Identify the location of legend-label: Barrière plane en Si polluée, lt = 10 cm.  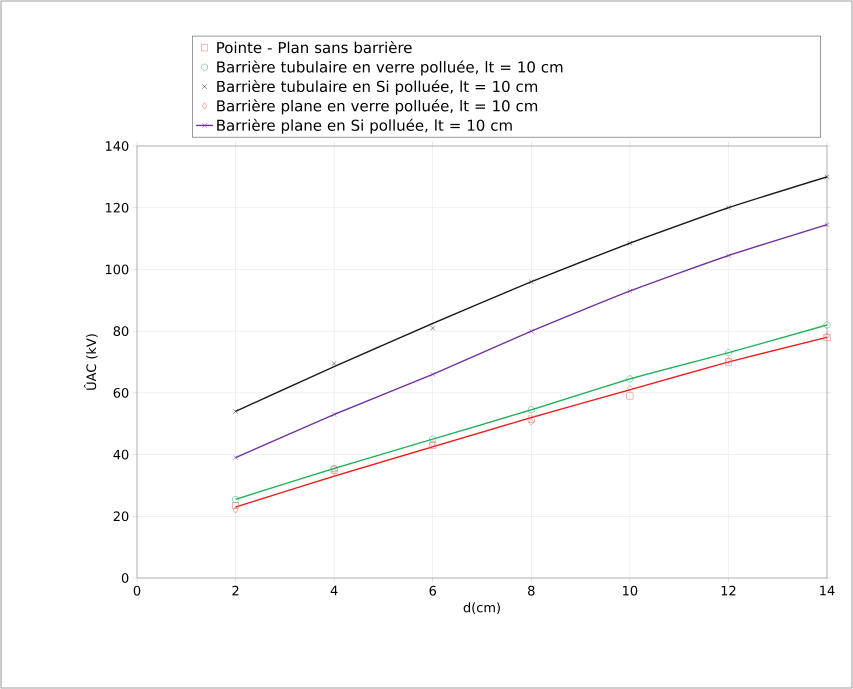
(364, 126).